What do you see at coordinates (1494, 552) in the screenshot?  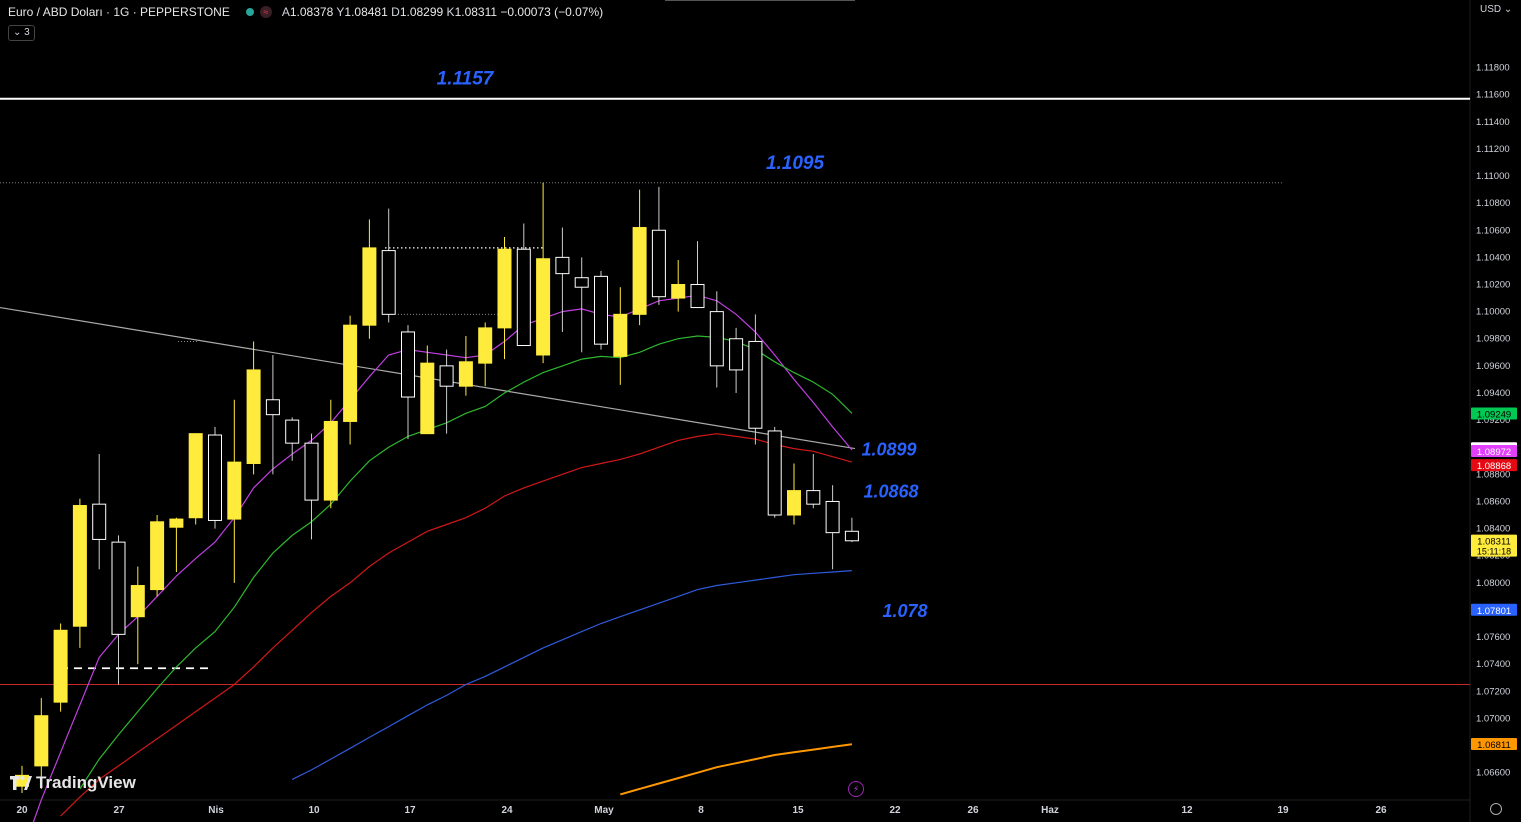 I see `countdown-label: 15:11:18` at bounding box center [1494, 552].